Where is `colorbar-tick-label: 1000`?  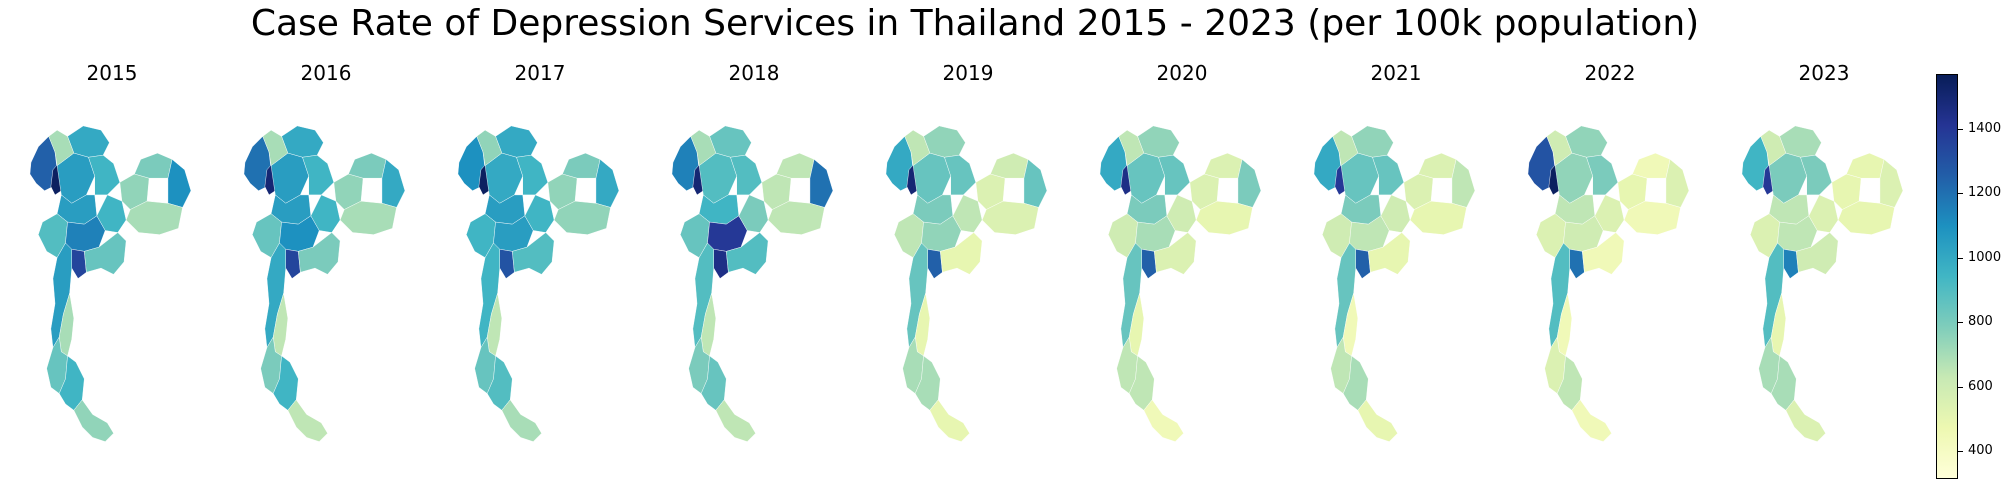 colorbar-tick-label: 1000 is located at coordinates (1985, 257).